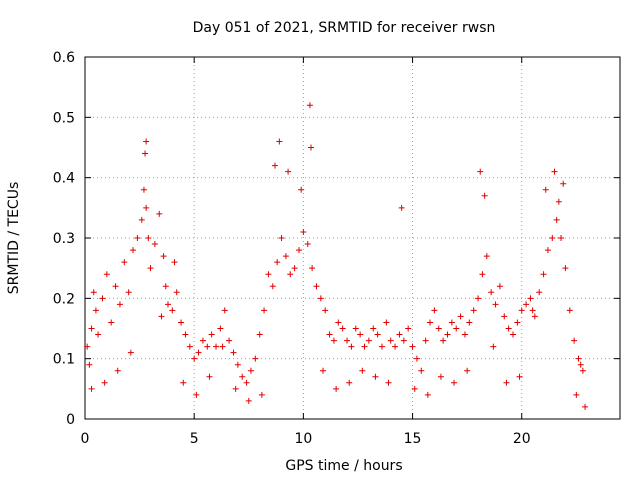 The height and width of the screenshot is (480, 640). I want to click on y-tick-label: 0.3, so click(64, 239).